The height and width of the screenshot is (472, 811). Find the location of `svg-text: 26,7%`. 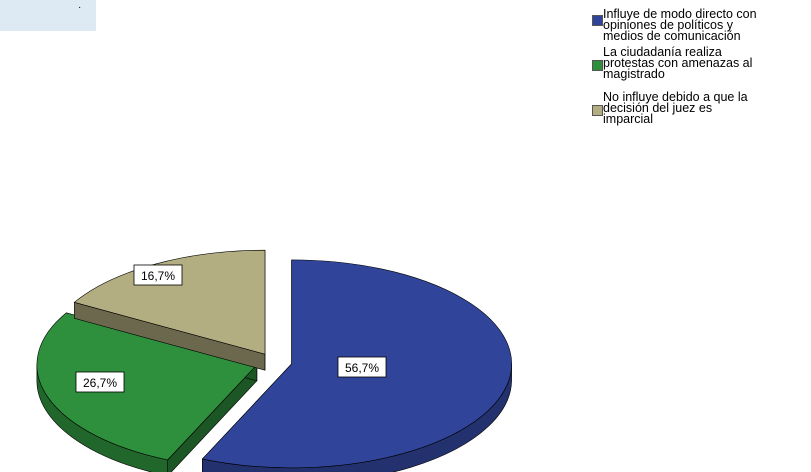

svg-text: 26,7% is located at coordinates (100, 383).